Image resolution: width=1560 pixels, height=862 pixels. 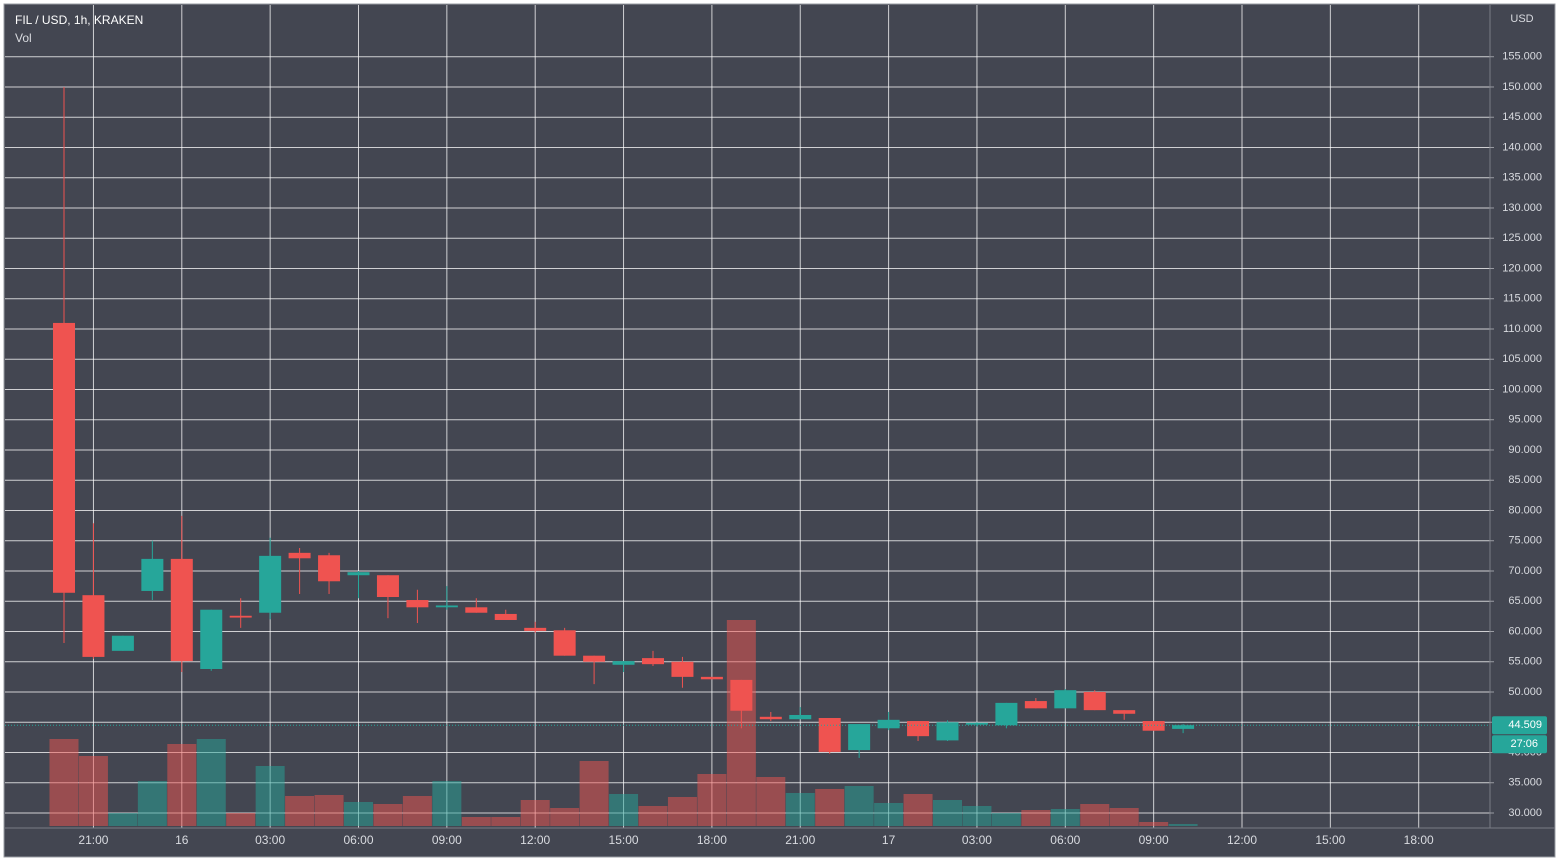 What do you see at coordinates (1525, 631) in the screenshot?
I see `y-tick-label: 60.000` at bounding box center [1525, 631].